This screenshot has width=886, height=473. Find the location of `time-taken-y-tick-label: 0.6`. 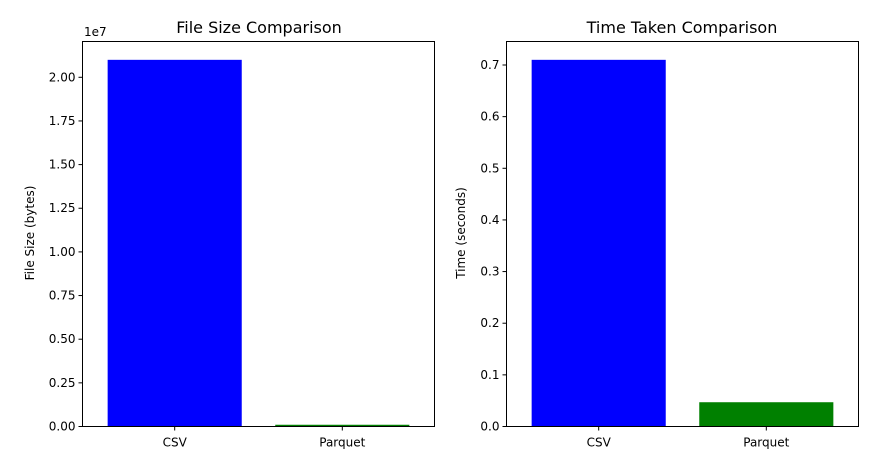

time-taken-y-tick-label: 0.6 is located at coordinates (489, 117).